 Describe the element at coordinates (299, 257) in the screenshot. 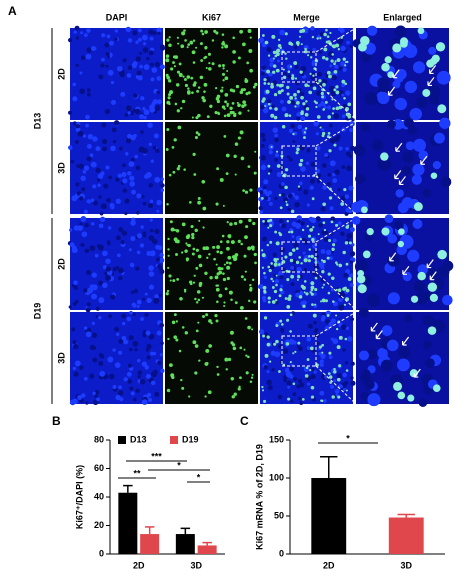

I see `zoom-box` at that location.